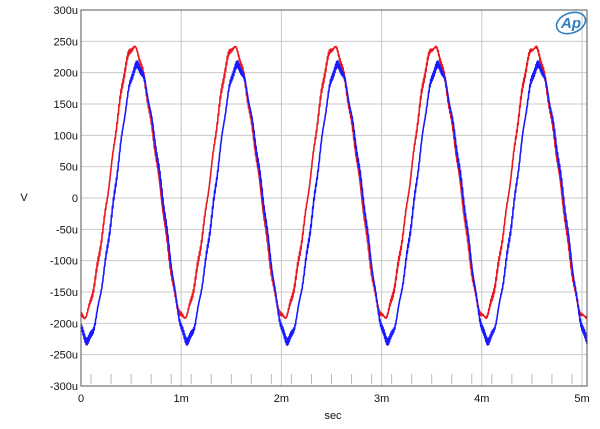 This screenshot has width=600, height=429. What do you see at coordinates (64, 356) in the screenshot?
I see `y-tick-label: -250u` at bounding box center [64, 356].